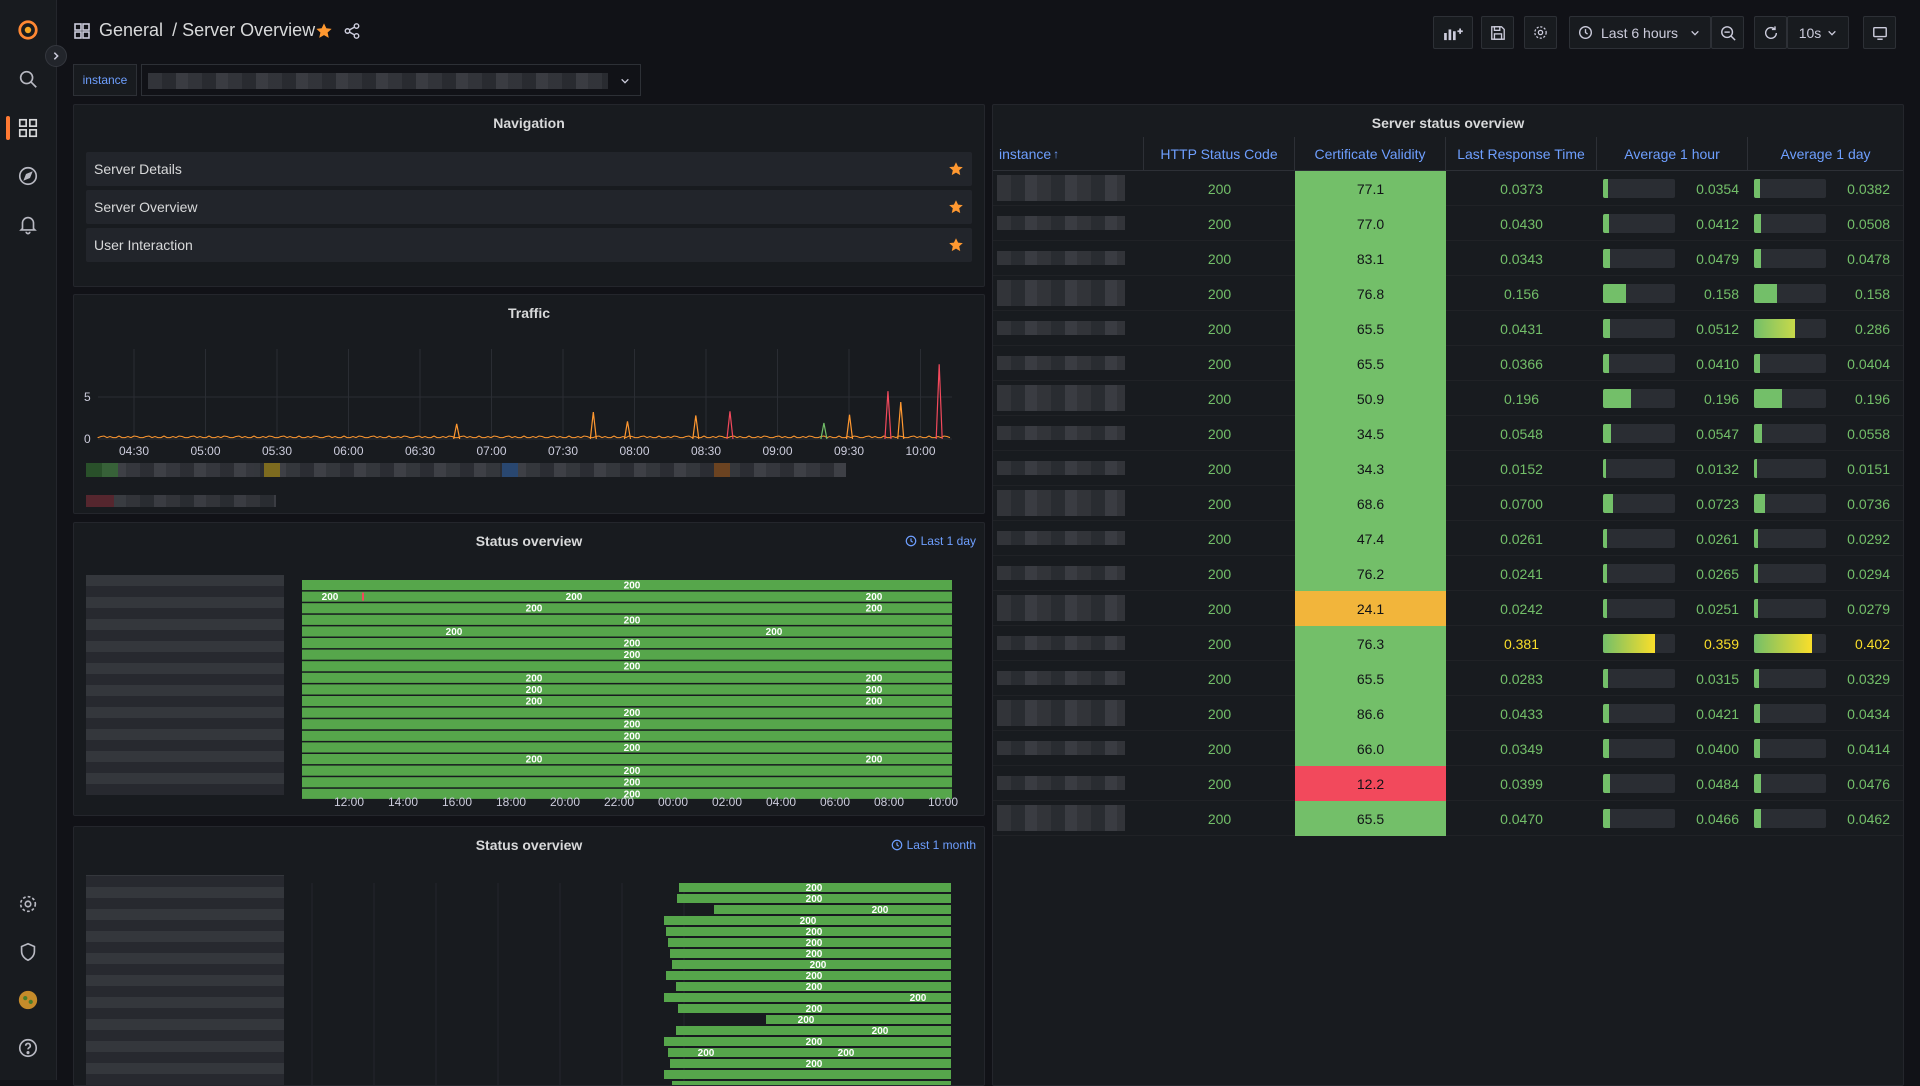 The image size is (1920, 1086). What do you see at coordinates (28, 1000) in the screenshot?
I see `user-avatar` at bounding box center [28, 1000].